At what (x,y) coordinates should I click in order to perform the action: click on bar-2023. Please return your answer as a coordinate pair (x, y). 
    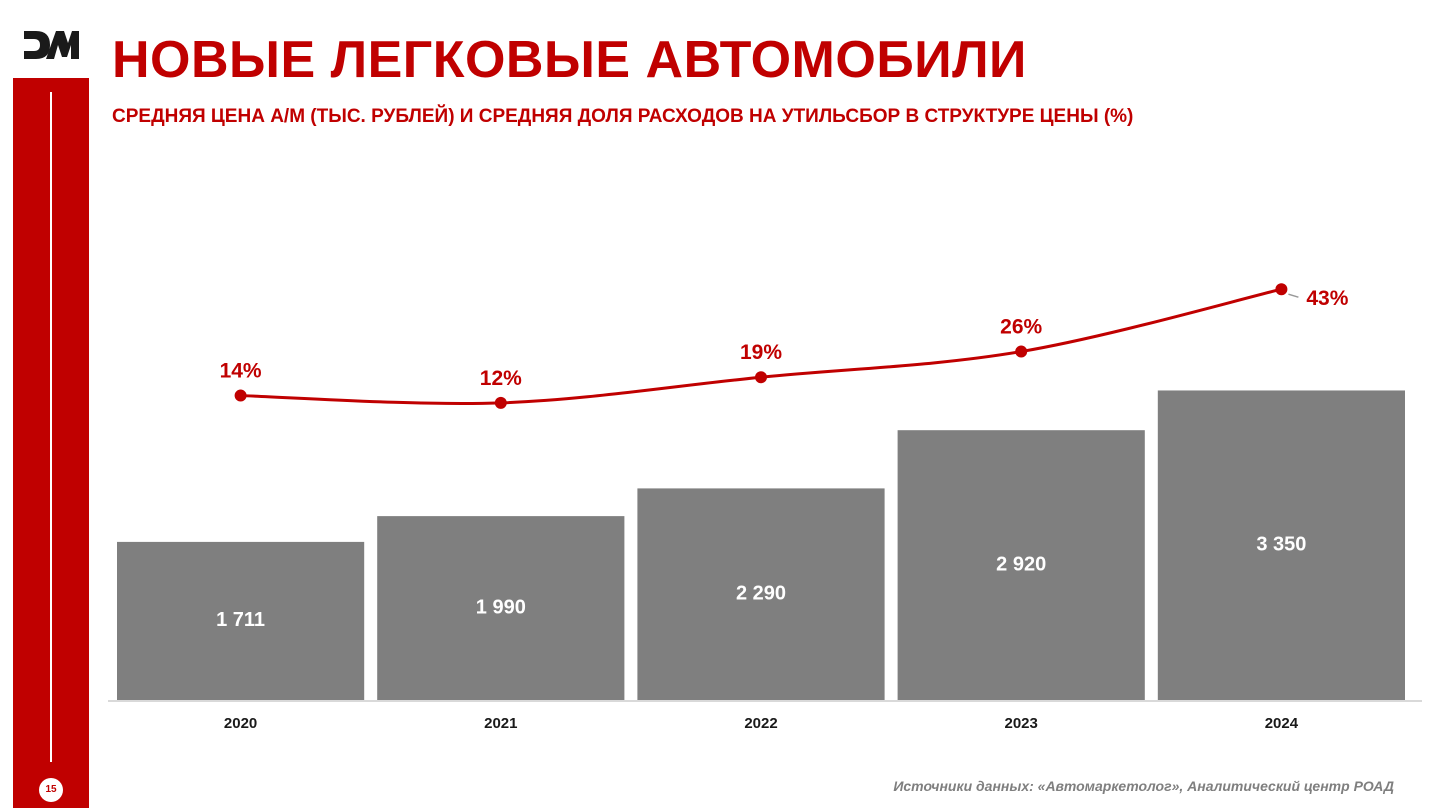
    Looking at the image, I should click on (1021, 565).